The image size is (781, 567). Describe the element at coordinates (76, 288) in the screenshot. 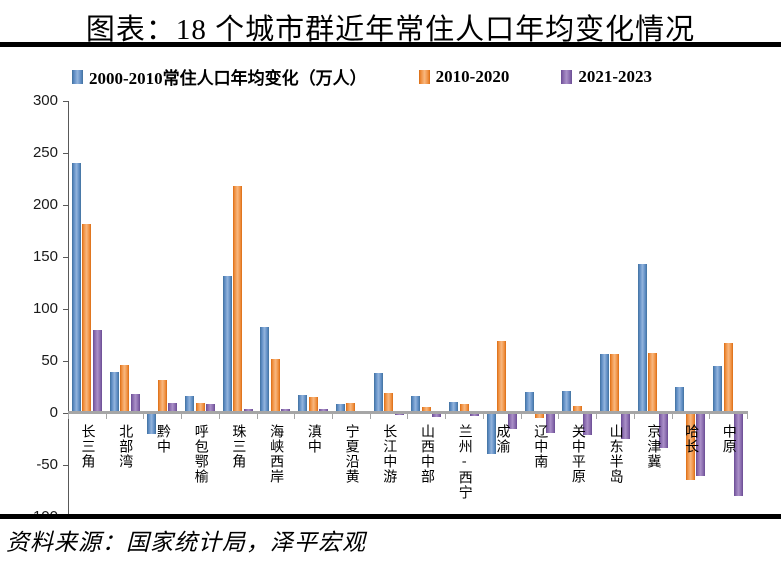

I see `bar-长三角-2000-2010常住人口年均变化（万人）` at that location.